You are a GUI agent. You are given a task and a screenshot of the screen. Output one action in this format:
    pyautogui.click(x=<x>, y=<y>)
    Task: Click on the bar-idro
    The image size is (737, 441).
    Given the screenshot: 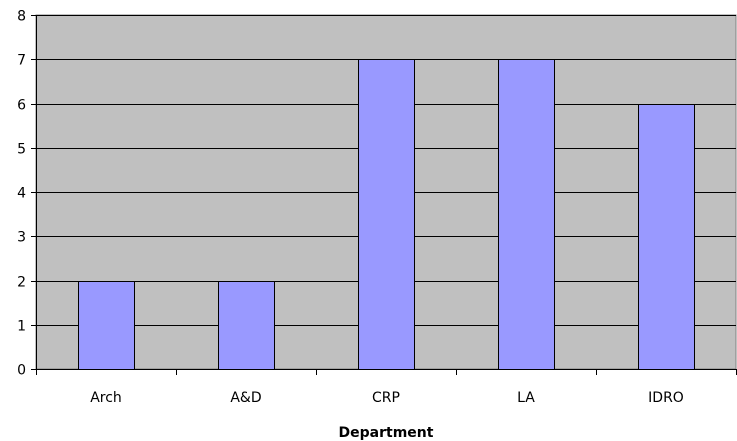 What is the action you would take?
    pyautogui.click(x=667, y=237)
    